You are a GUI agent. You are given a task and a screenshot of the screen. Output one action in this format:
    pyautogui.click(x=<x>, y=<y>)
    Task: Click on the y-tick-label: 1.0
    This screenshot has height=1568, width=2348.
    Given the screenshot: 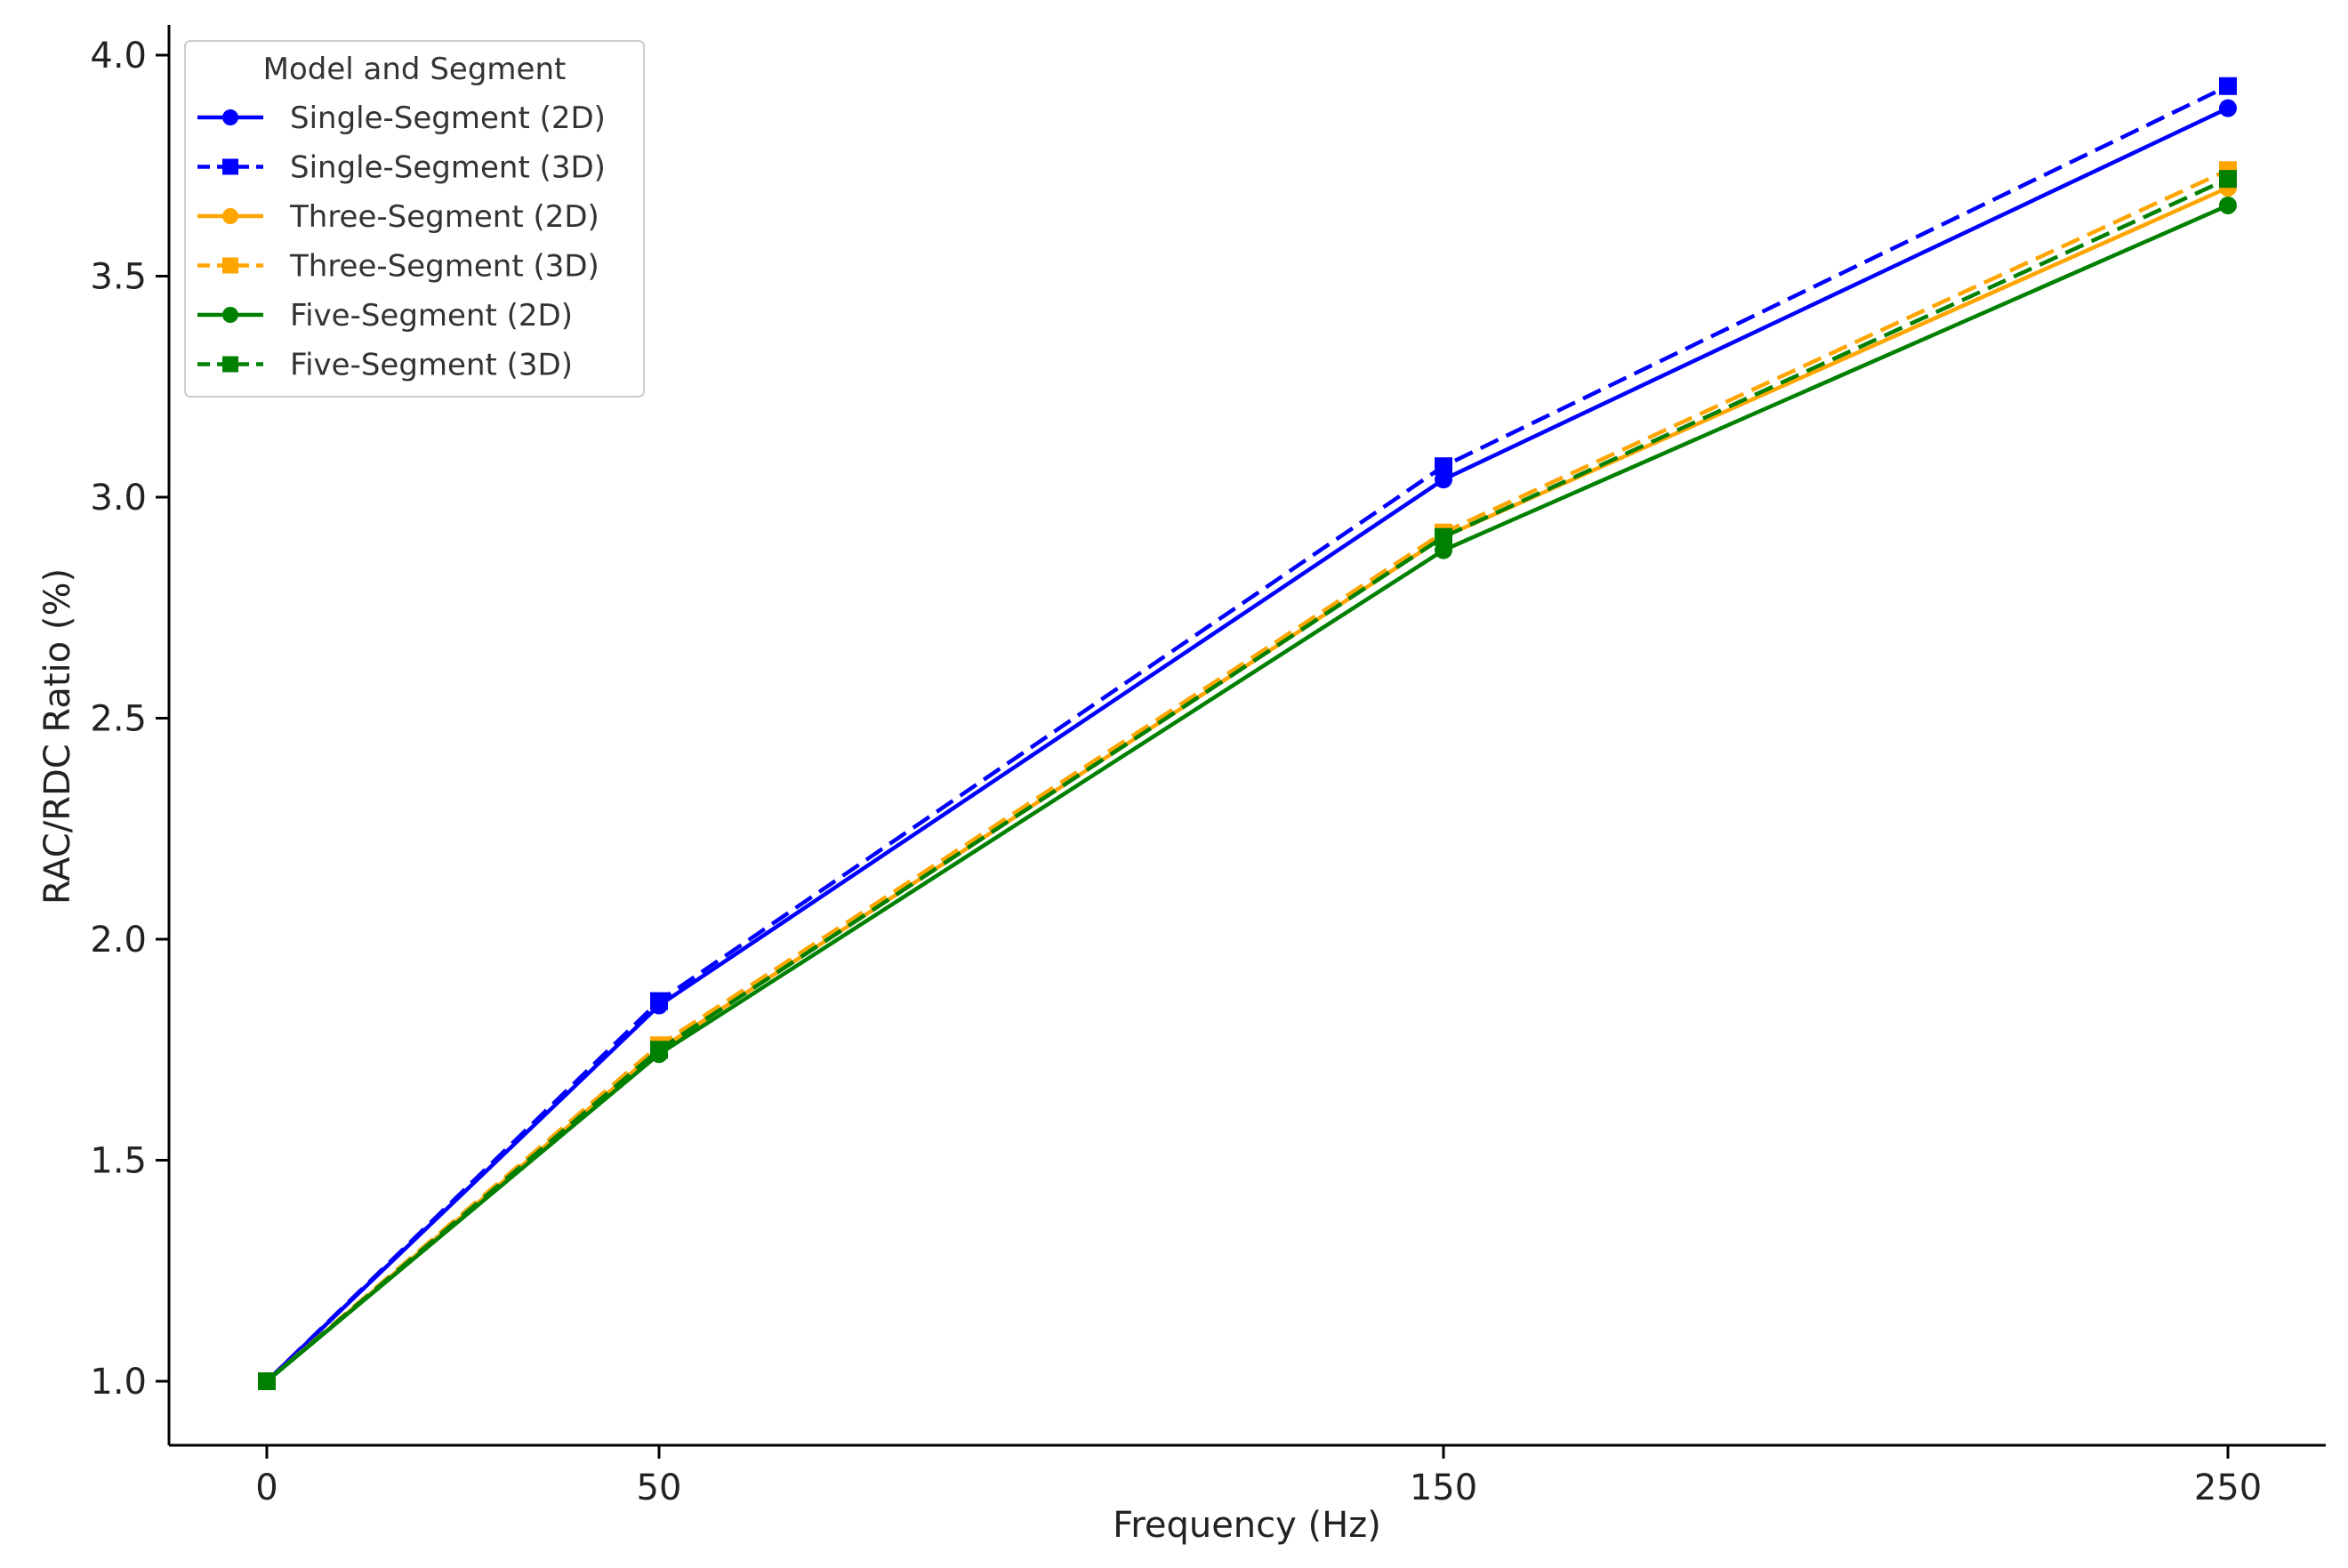 What is the action you would take?
    pyautogui.click(x=118, y=1382)
    